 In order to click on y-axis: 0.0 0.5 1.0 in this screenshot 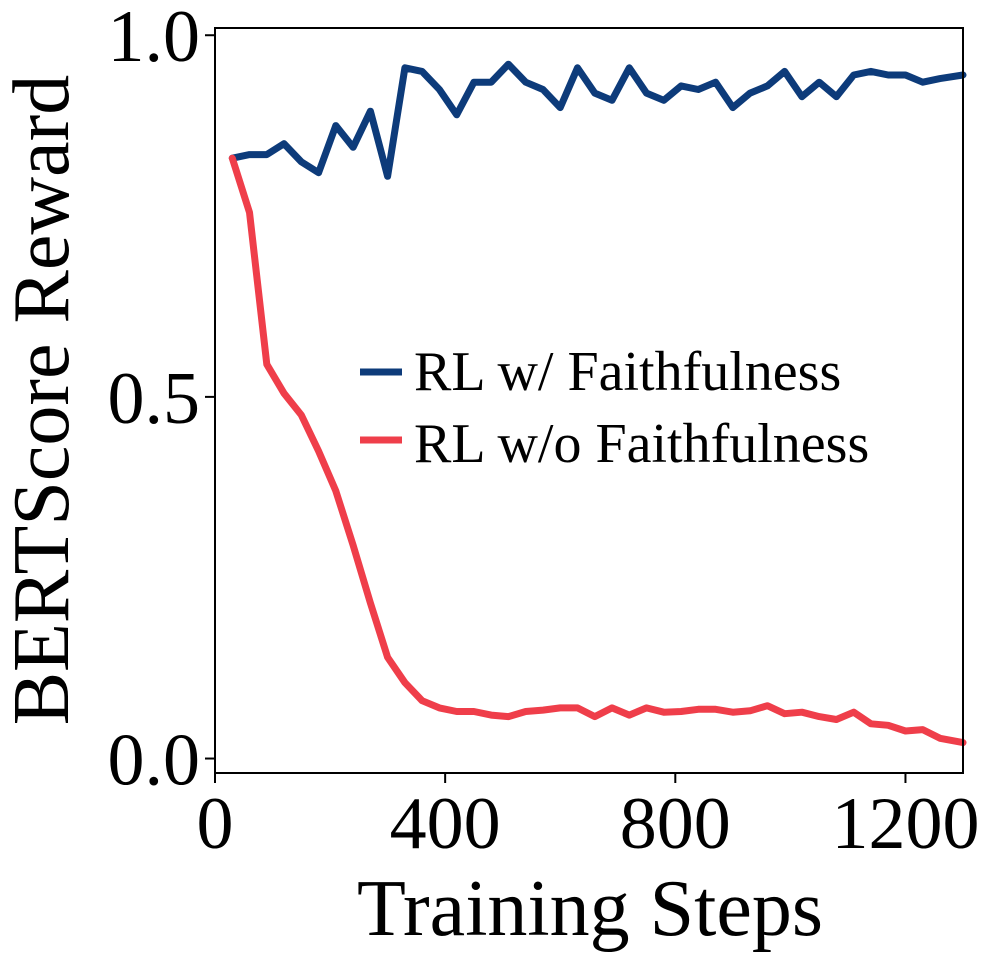, I will do `click(161, 401)`.